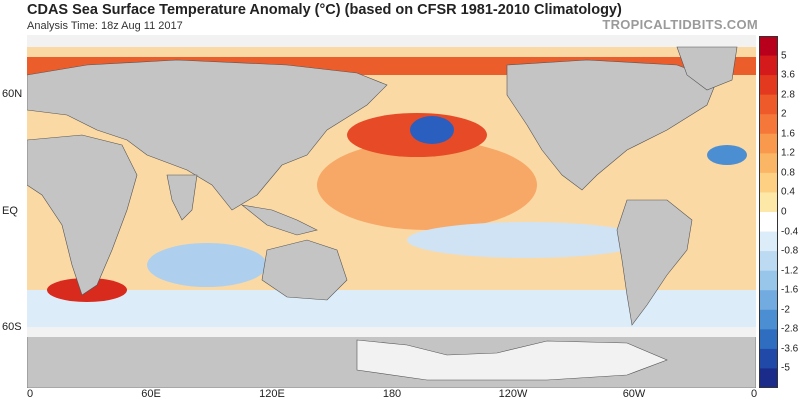  I want to click on colorbar-tick-label: 1.6, so click(788, 134).